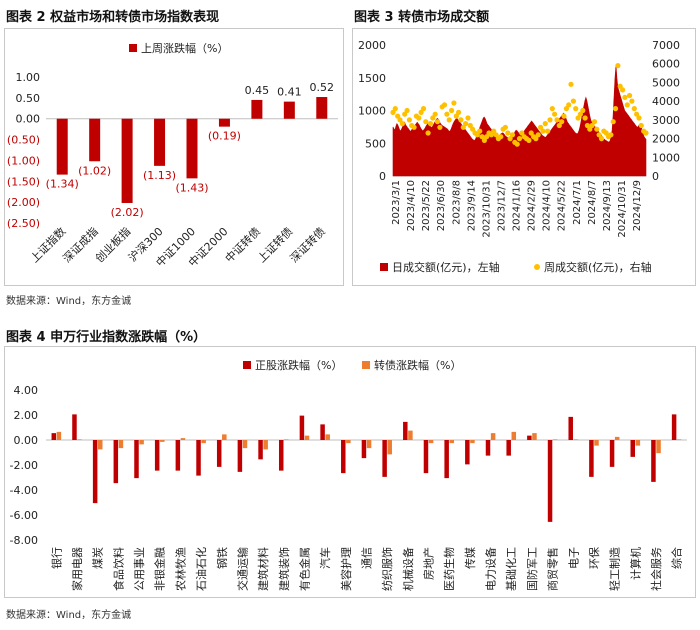 The width and height of the screenshot is (700, 630). I want to click on cb-bar-医药生物, so click(452, 442).